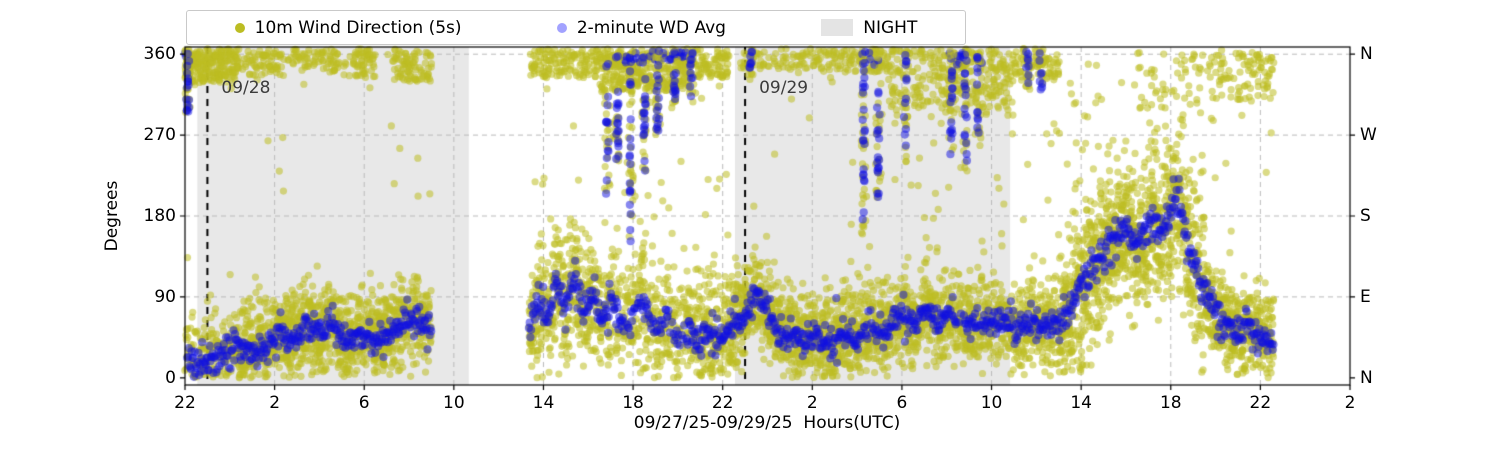  I want to click on compass-tick-label: E, so click(1365, 296).